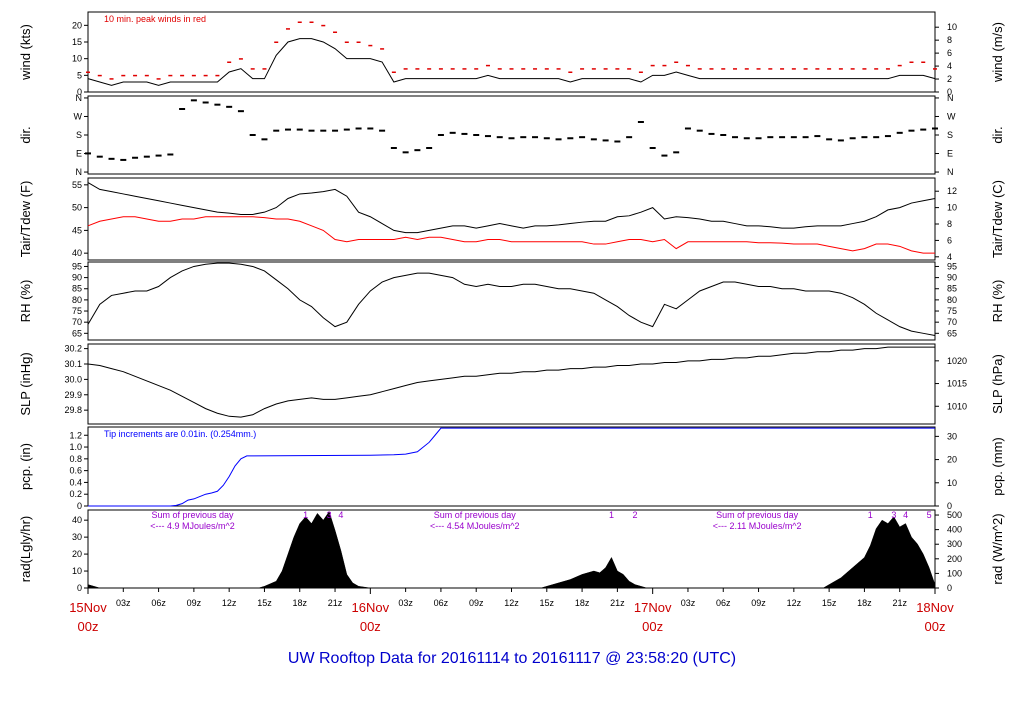 This screenshot has width=1024, height=705. What do you see at coordinates (77, 322) in the screenshot?
I see `y-tick-label: 70` at bounding box center [77, 322].